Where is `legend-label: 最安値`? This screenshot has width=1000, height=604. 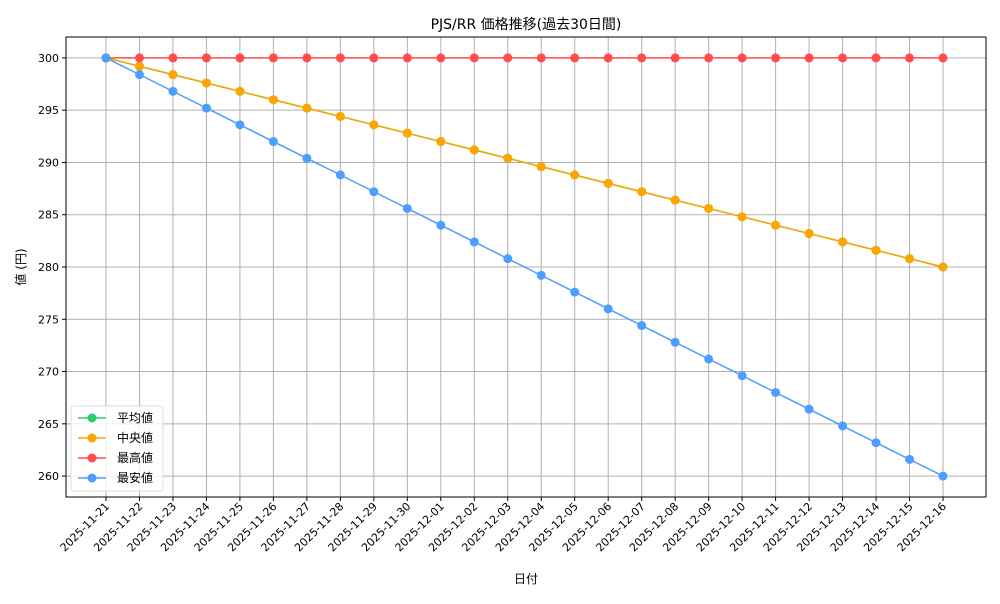
legend-label: 最安値 is located at coordinates (135, 477).